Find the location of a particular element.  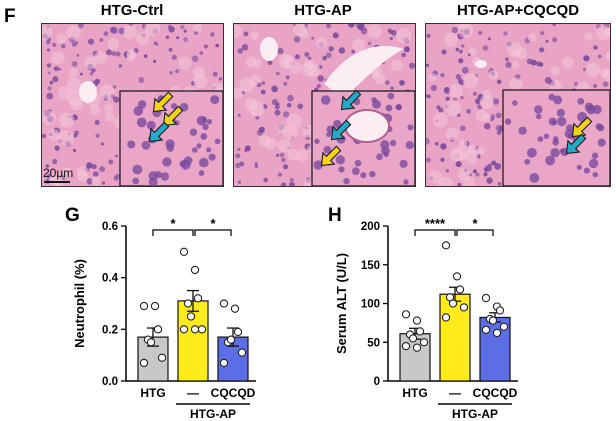

y-tick-label: 0.0 is located at coordinates (110, 382).